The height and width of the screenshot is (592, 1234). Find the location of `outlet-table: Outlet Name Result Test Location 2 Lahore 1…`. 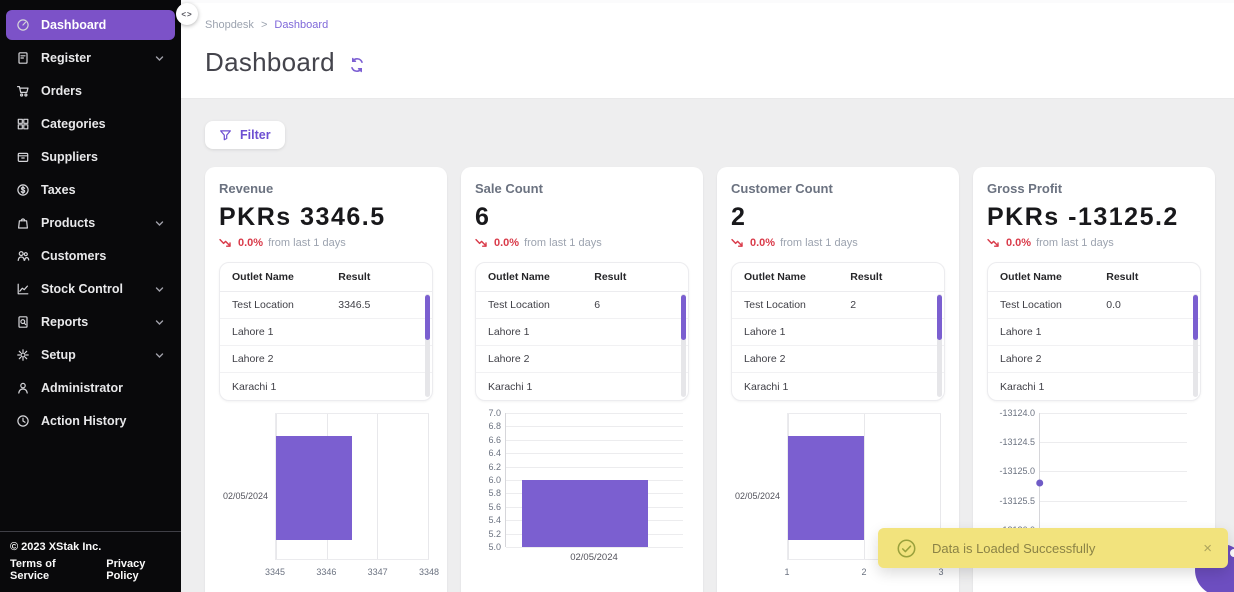

outlet-table: Outlet Name Result Test Location 2 Lahore 1… is located at coordinates (838, 331).